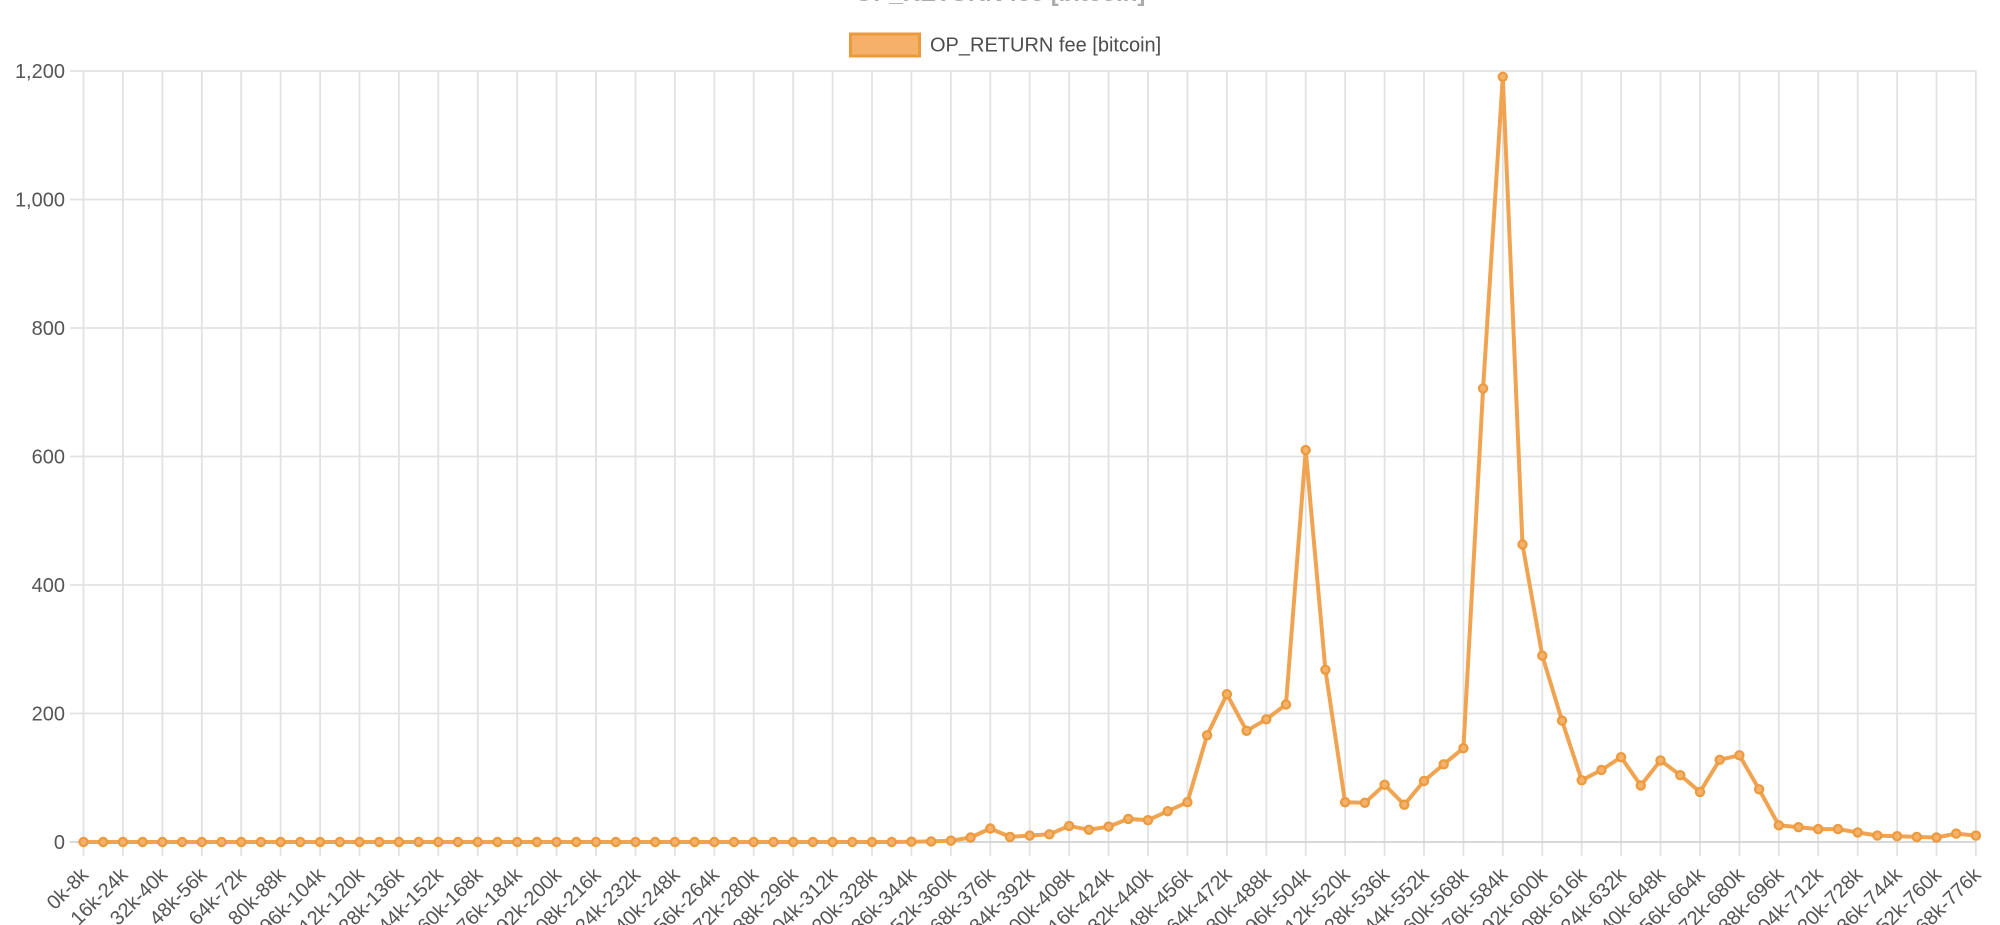 This screenshot has height=925, width=2000. What do you see at coordinates (48, 586) in the screenshot?
I see `svg-text: 400` at bounding box center [48, 586].